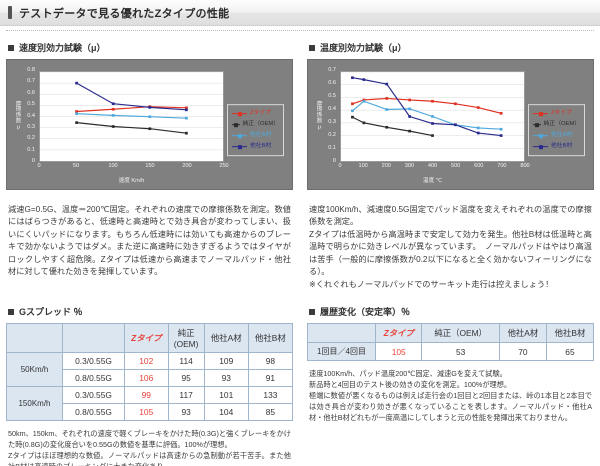  I want to click on legend-item: 他社A材, so click(556, 135).